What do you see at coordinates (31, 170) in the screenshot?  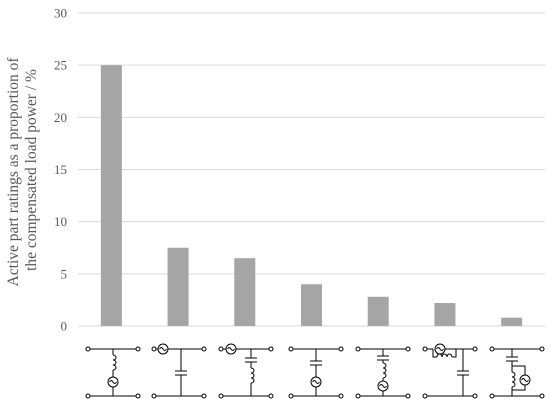 I see `y-axis-title-line-2: the compensated load power / %` at bounding box center [31, 170].